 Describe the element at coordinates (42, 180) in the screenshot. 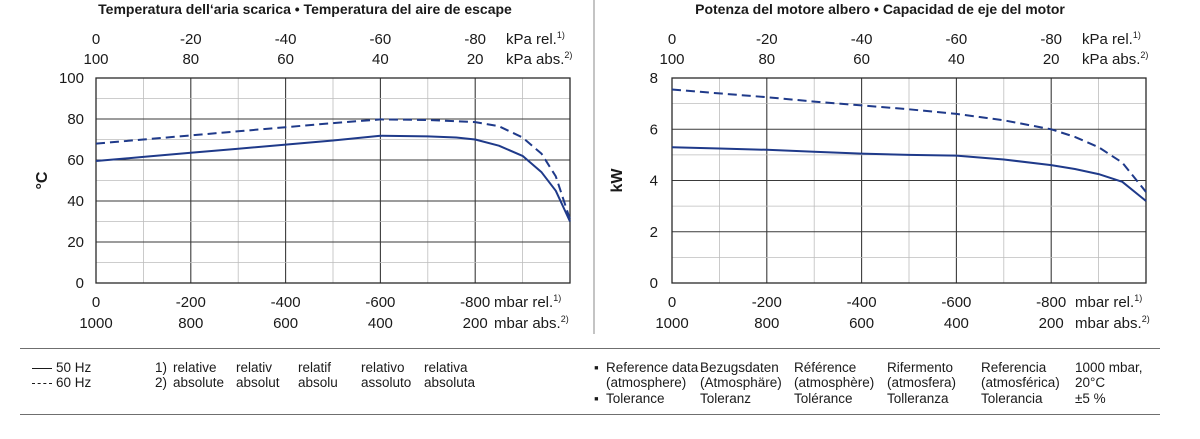

I see `temp-y-axis-label: °C` at that location.